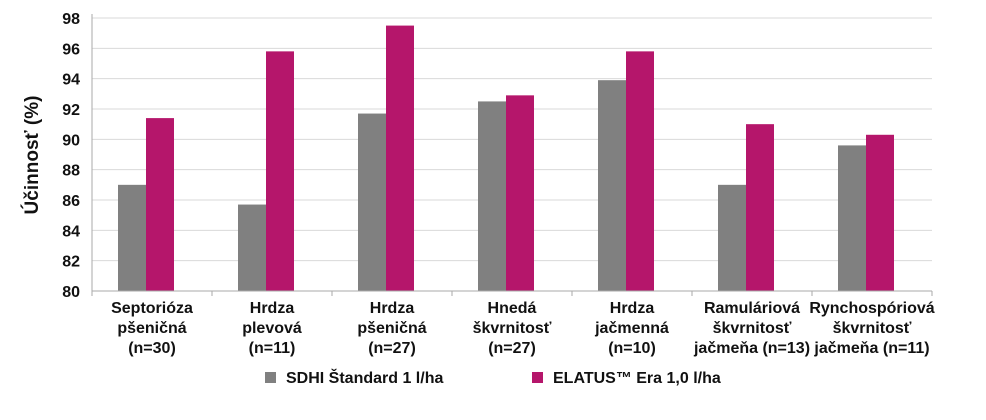 The image size is (986, 420). What do you see at coordinates (493, 377) in the screenshot?
I see `legend: SDHI Štandard 1 l/ha ELATUS™ Era 1,0 l/ha` at bounding box center [493, 377].